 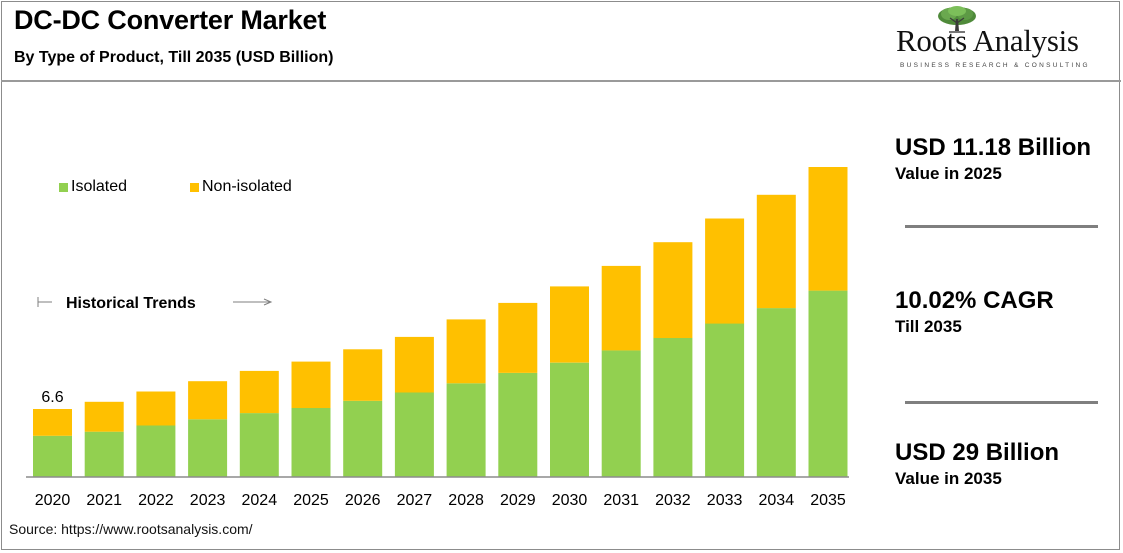 I want to click on x-tick-label: 2024, so click(x=260, y=500).